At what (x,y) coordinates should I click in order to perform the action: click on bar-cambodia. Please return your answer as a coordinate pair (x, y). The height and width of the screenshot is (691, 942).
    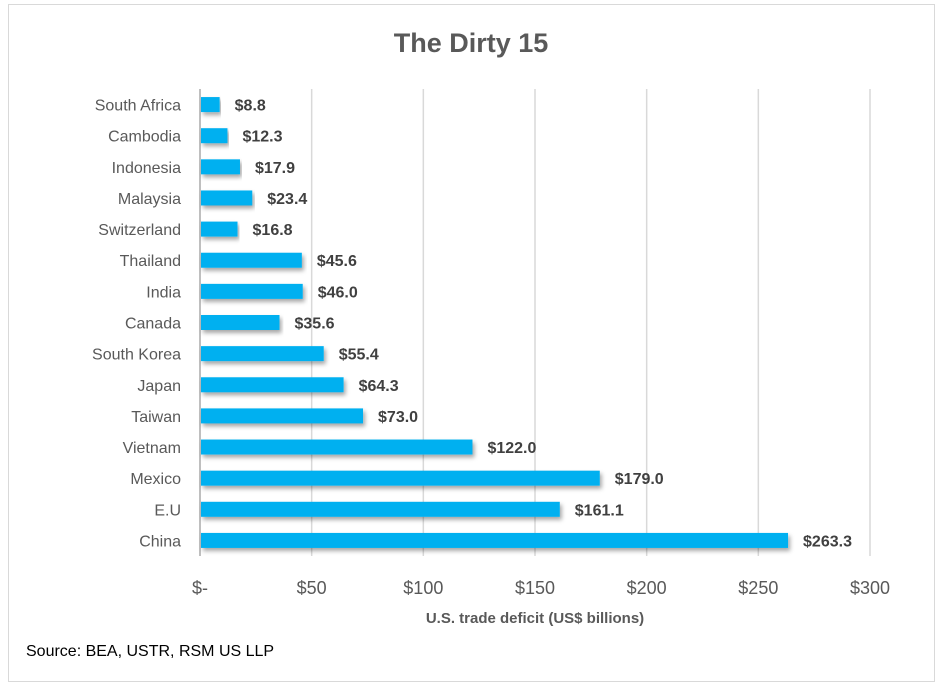
    Looking at the image, I should click on (214, 136).